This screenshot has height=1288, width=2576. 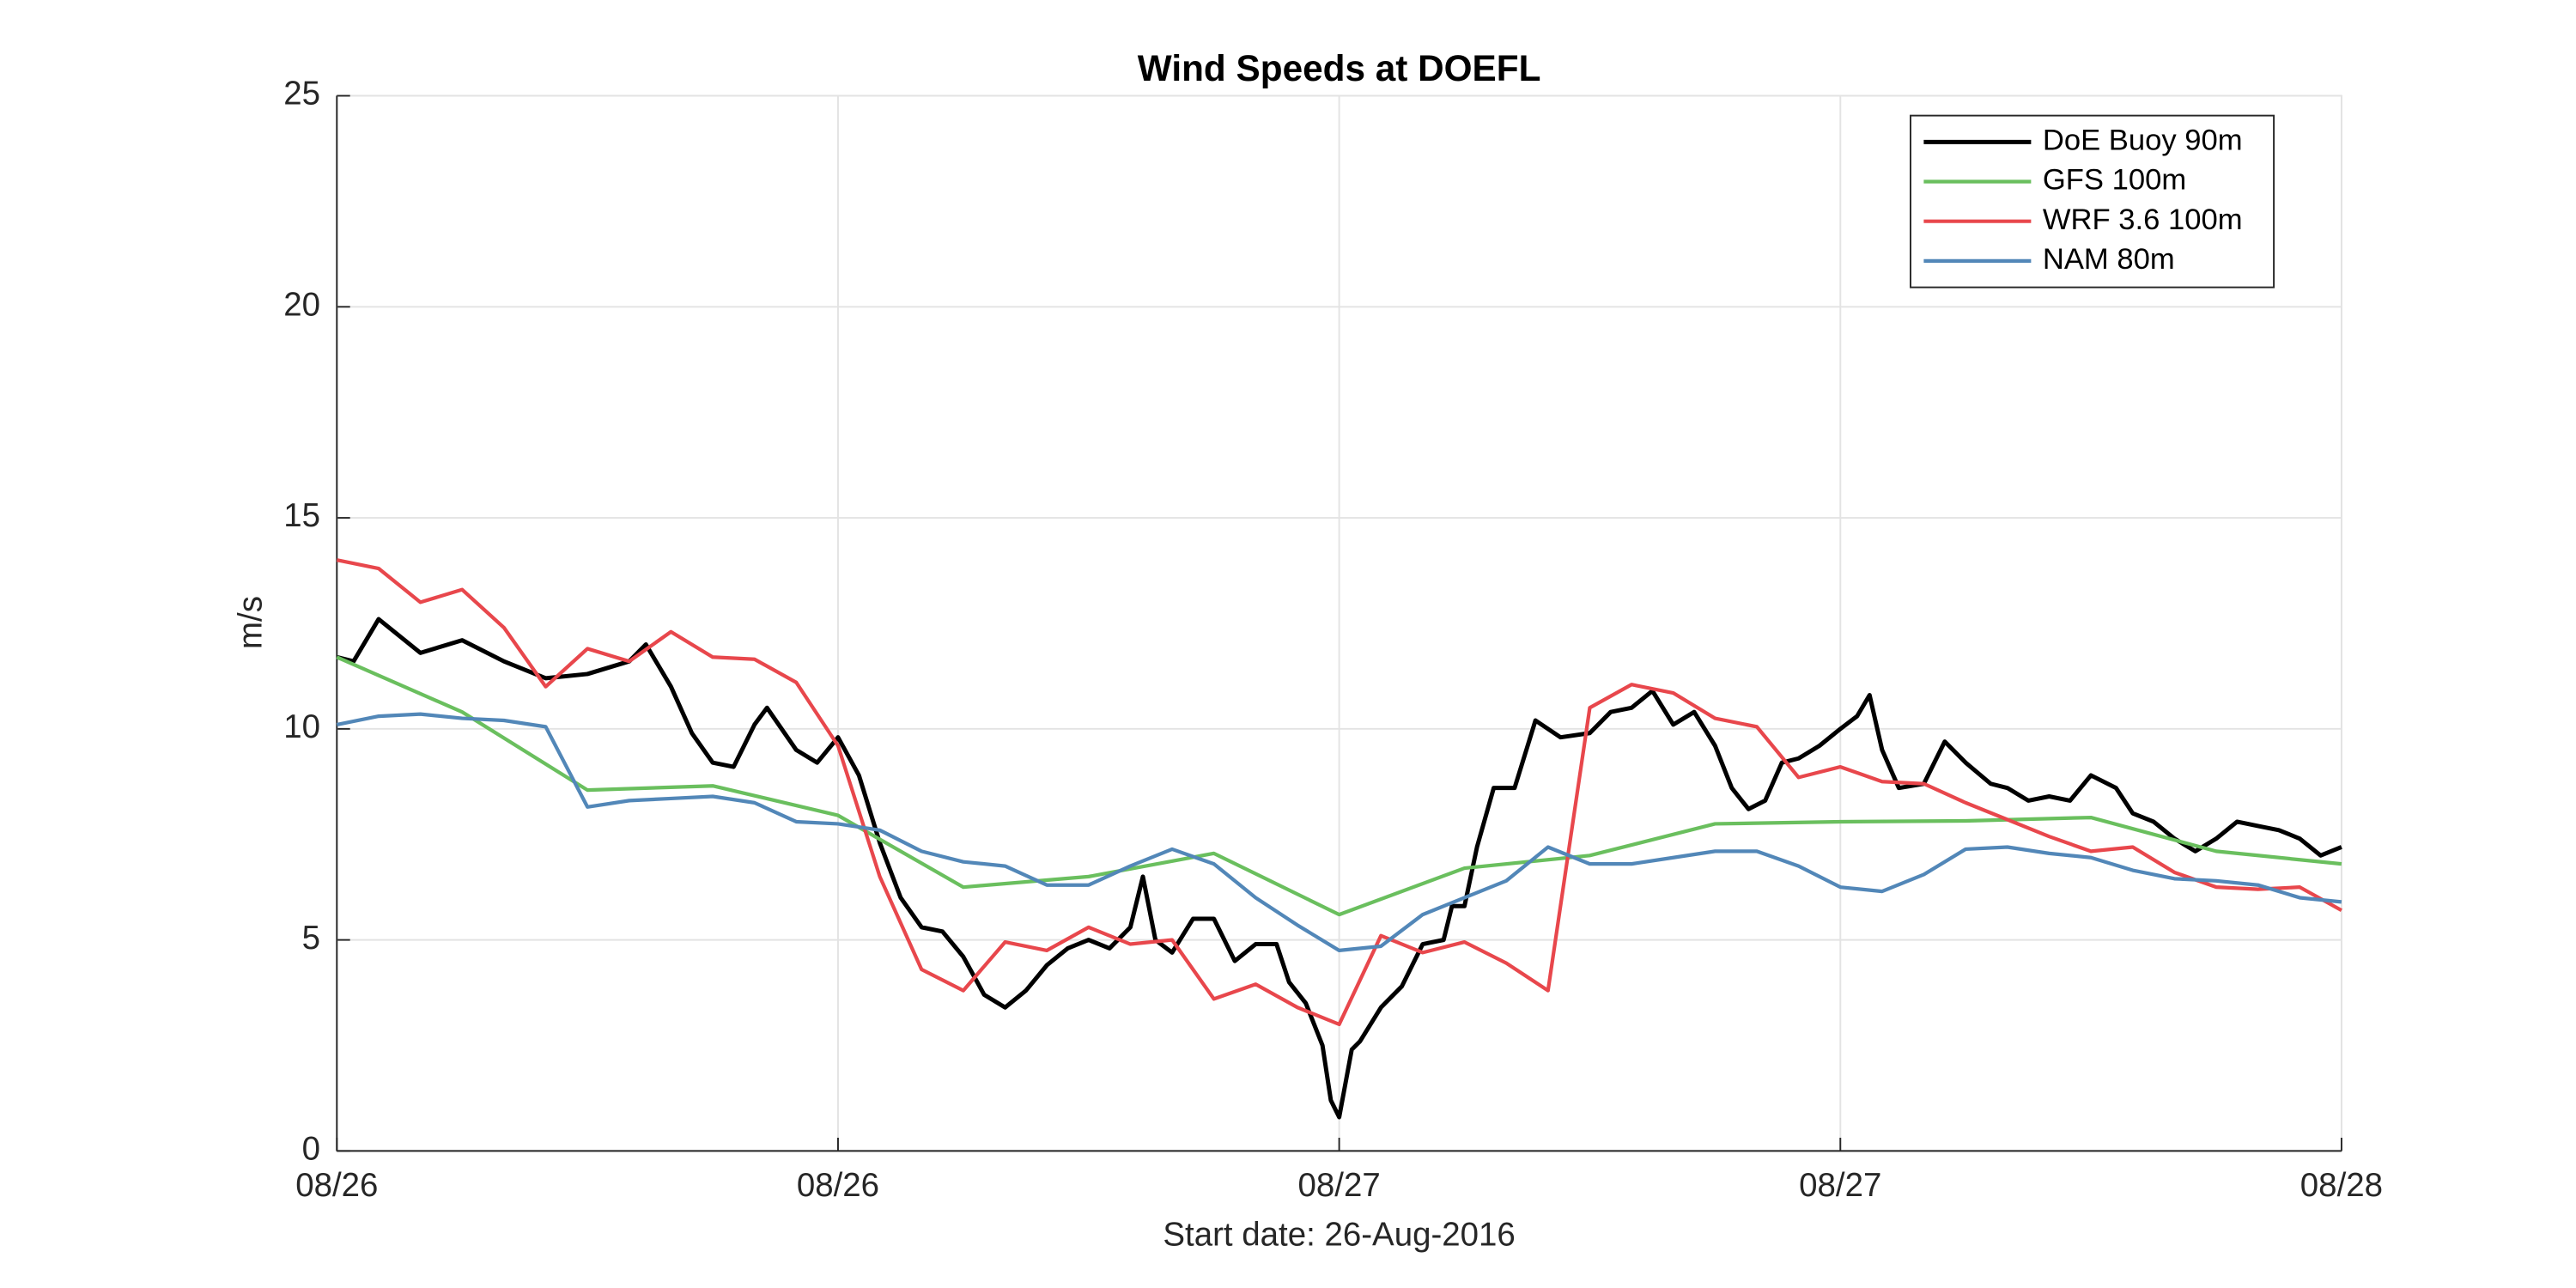 I want to click on legend-label: NAM 80m, so click(x=2109, y=259).